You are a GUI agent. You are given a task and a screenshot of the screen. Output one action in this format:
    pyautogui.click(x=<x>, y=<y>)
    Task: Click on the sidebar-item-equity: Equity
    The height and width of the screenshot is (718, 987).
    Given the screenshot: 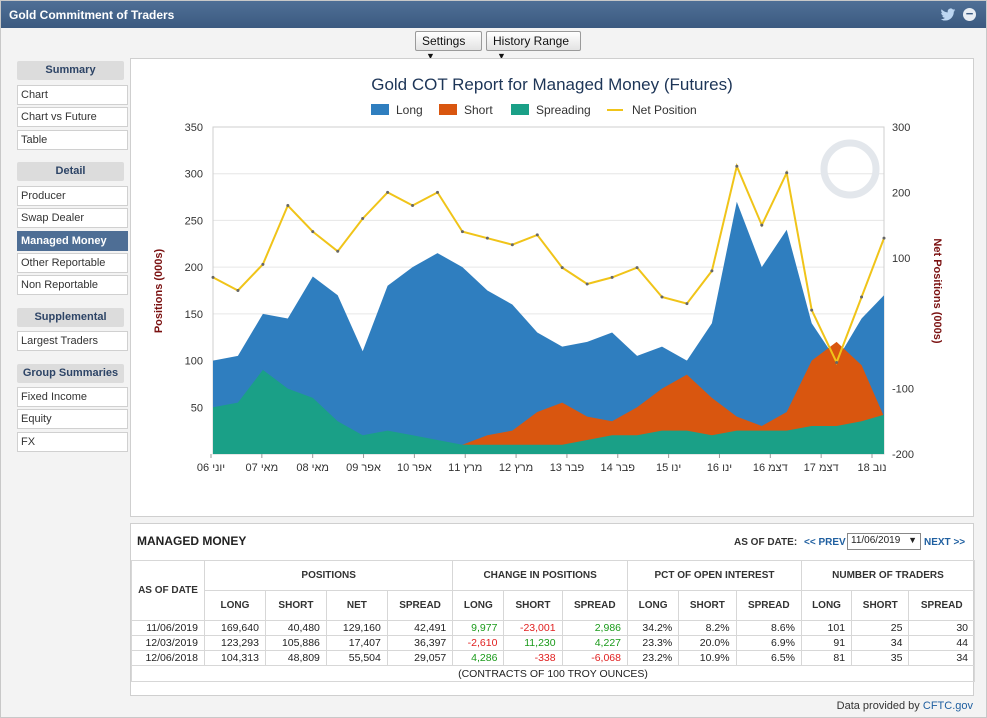 What is the action you would take?
    pyautogui.click(x=72, y=419)
    